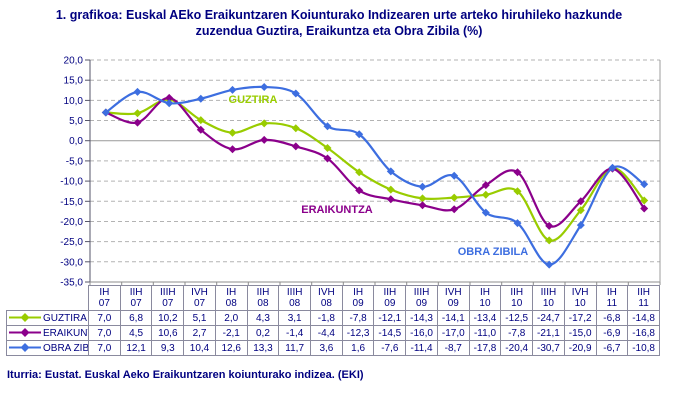  What do you see at coordinates (104, 298) in the screenshot?
I see `column-header: IH 07` at bounding box center [104, 298].